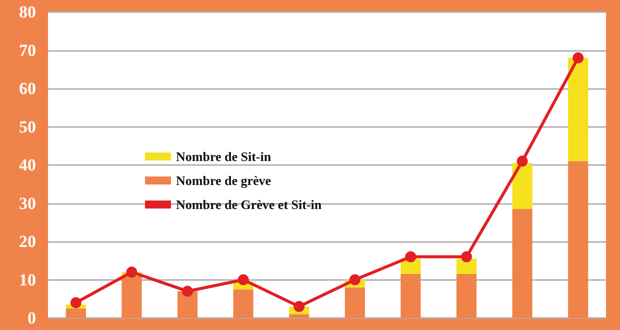 This screenshot has height=330, width=620. I want to click on y-tick-label: 0, so click(32, 318).